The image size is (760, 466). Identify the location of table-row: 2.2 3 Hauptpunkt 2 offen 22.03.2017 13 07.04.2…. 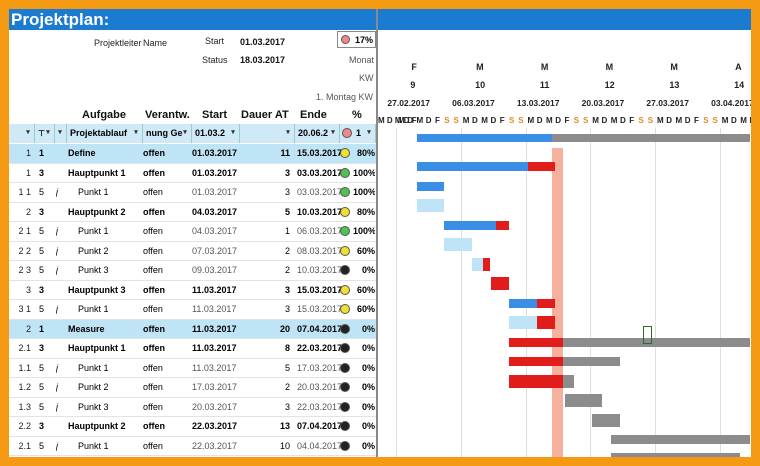
(192, 427).